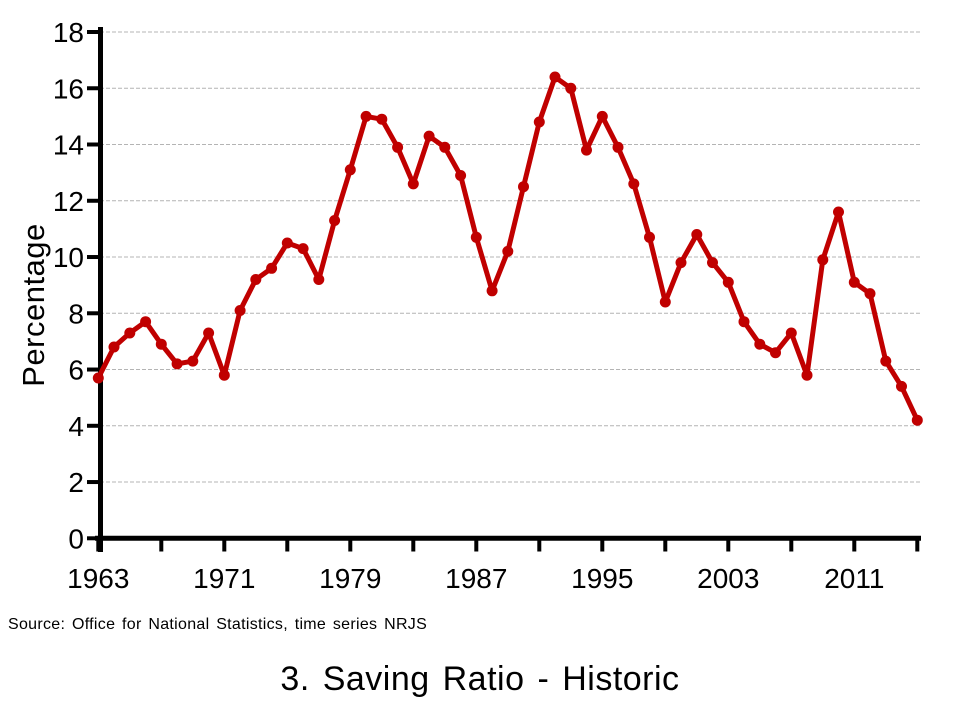 This screenshot has width=960, height=720. What do you see at coordinates (68, 32) in the screenshot?
I see `y-tick-label-18: 18` at bounding box center [68, 32].